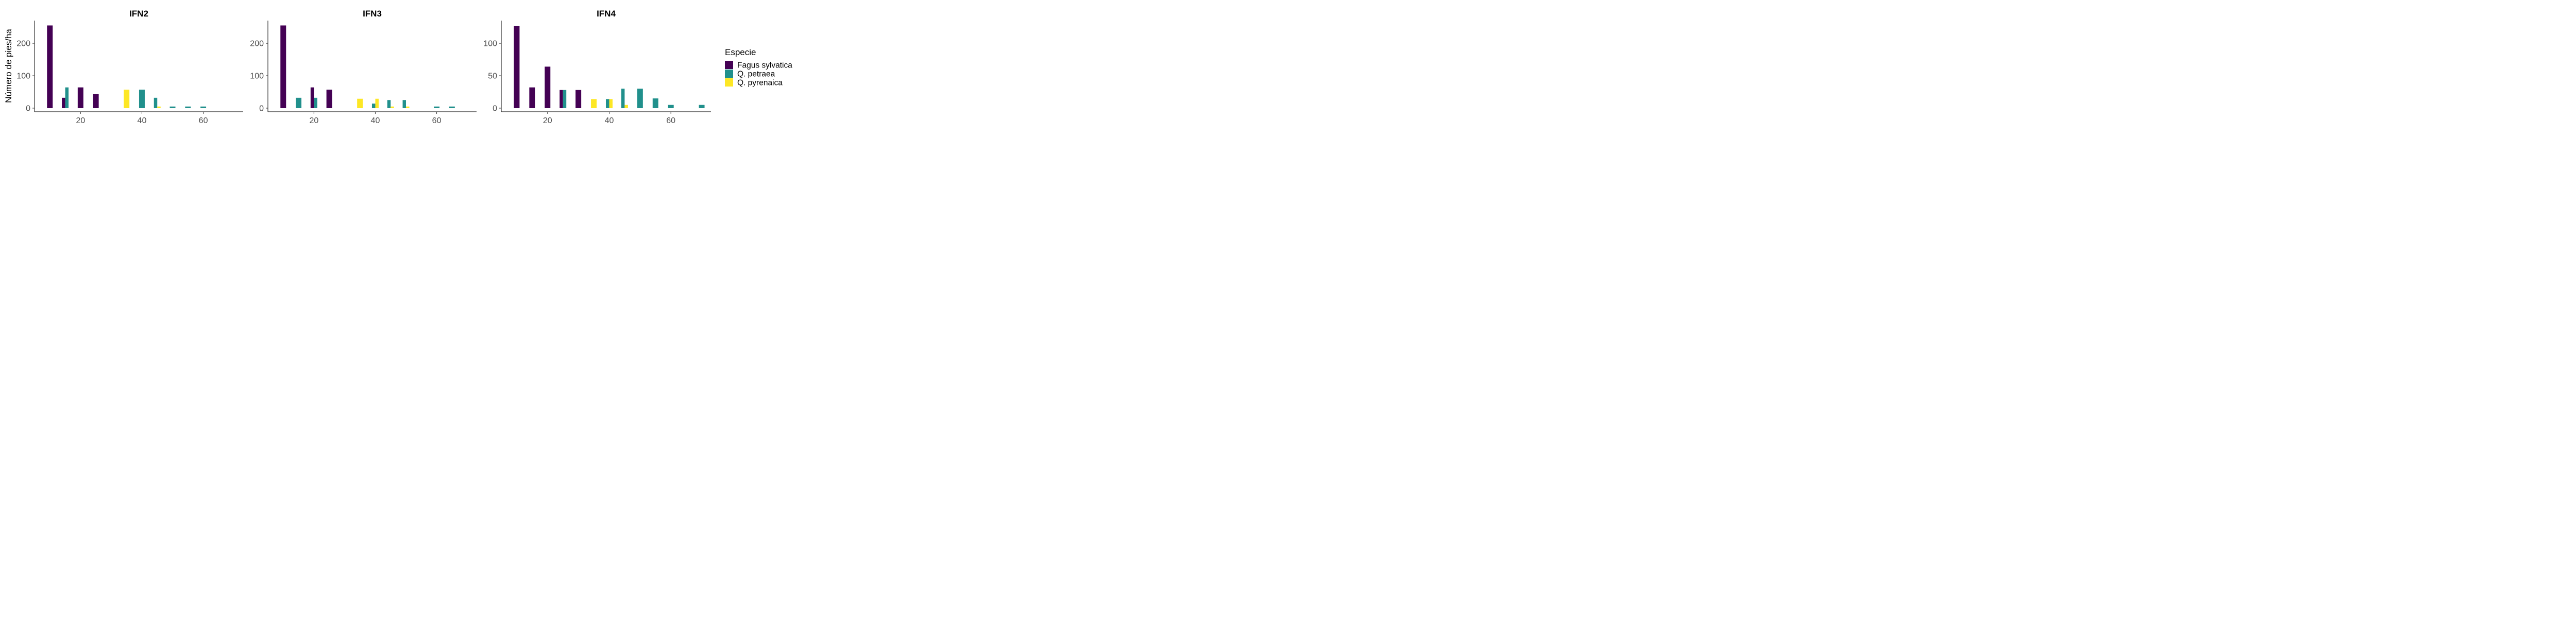  I want to click on x-tick-label-3: 40, so click(609, 121).